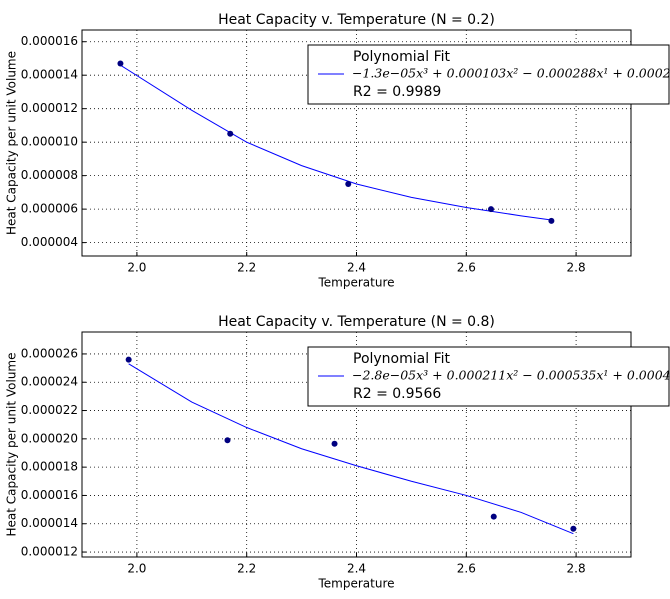 The width and height of the screenshot is (670, 599). Describe the element at coordinates (49, 410) in the screenshot. I see `y-tick-label: 0.000022` at that location.